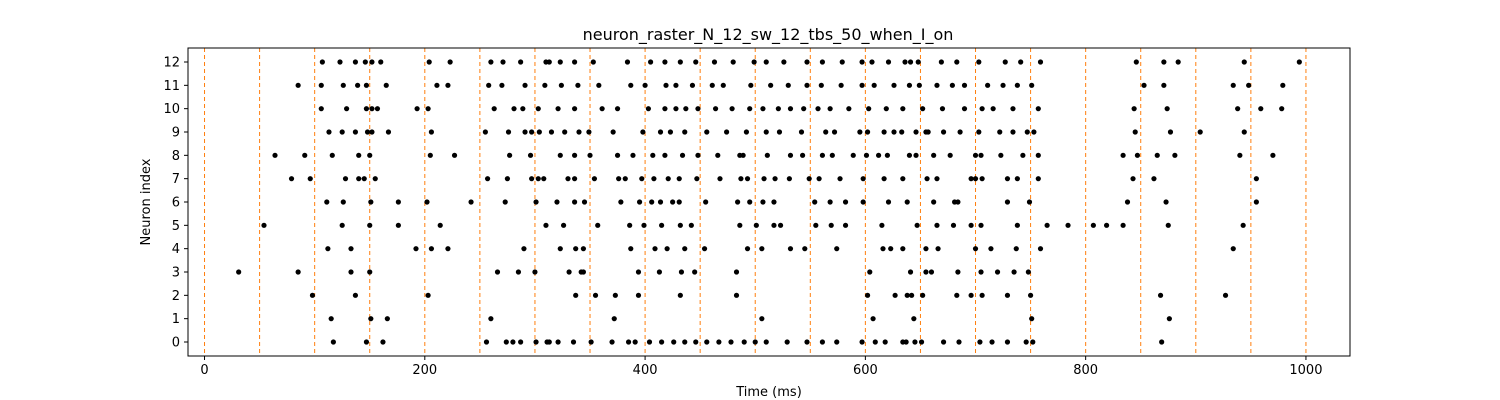 This screenshot has width=1500, height=400. What do you see at coordinates (176, 179) in the screenshot?
I see `y-tick-label: 7` at bounding box center [176, 179].